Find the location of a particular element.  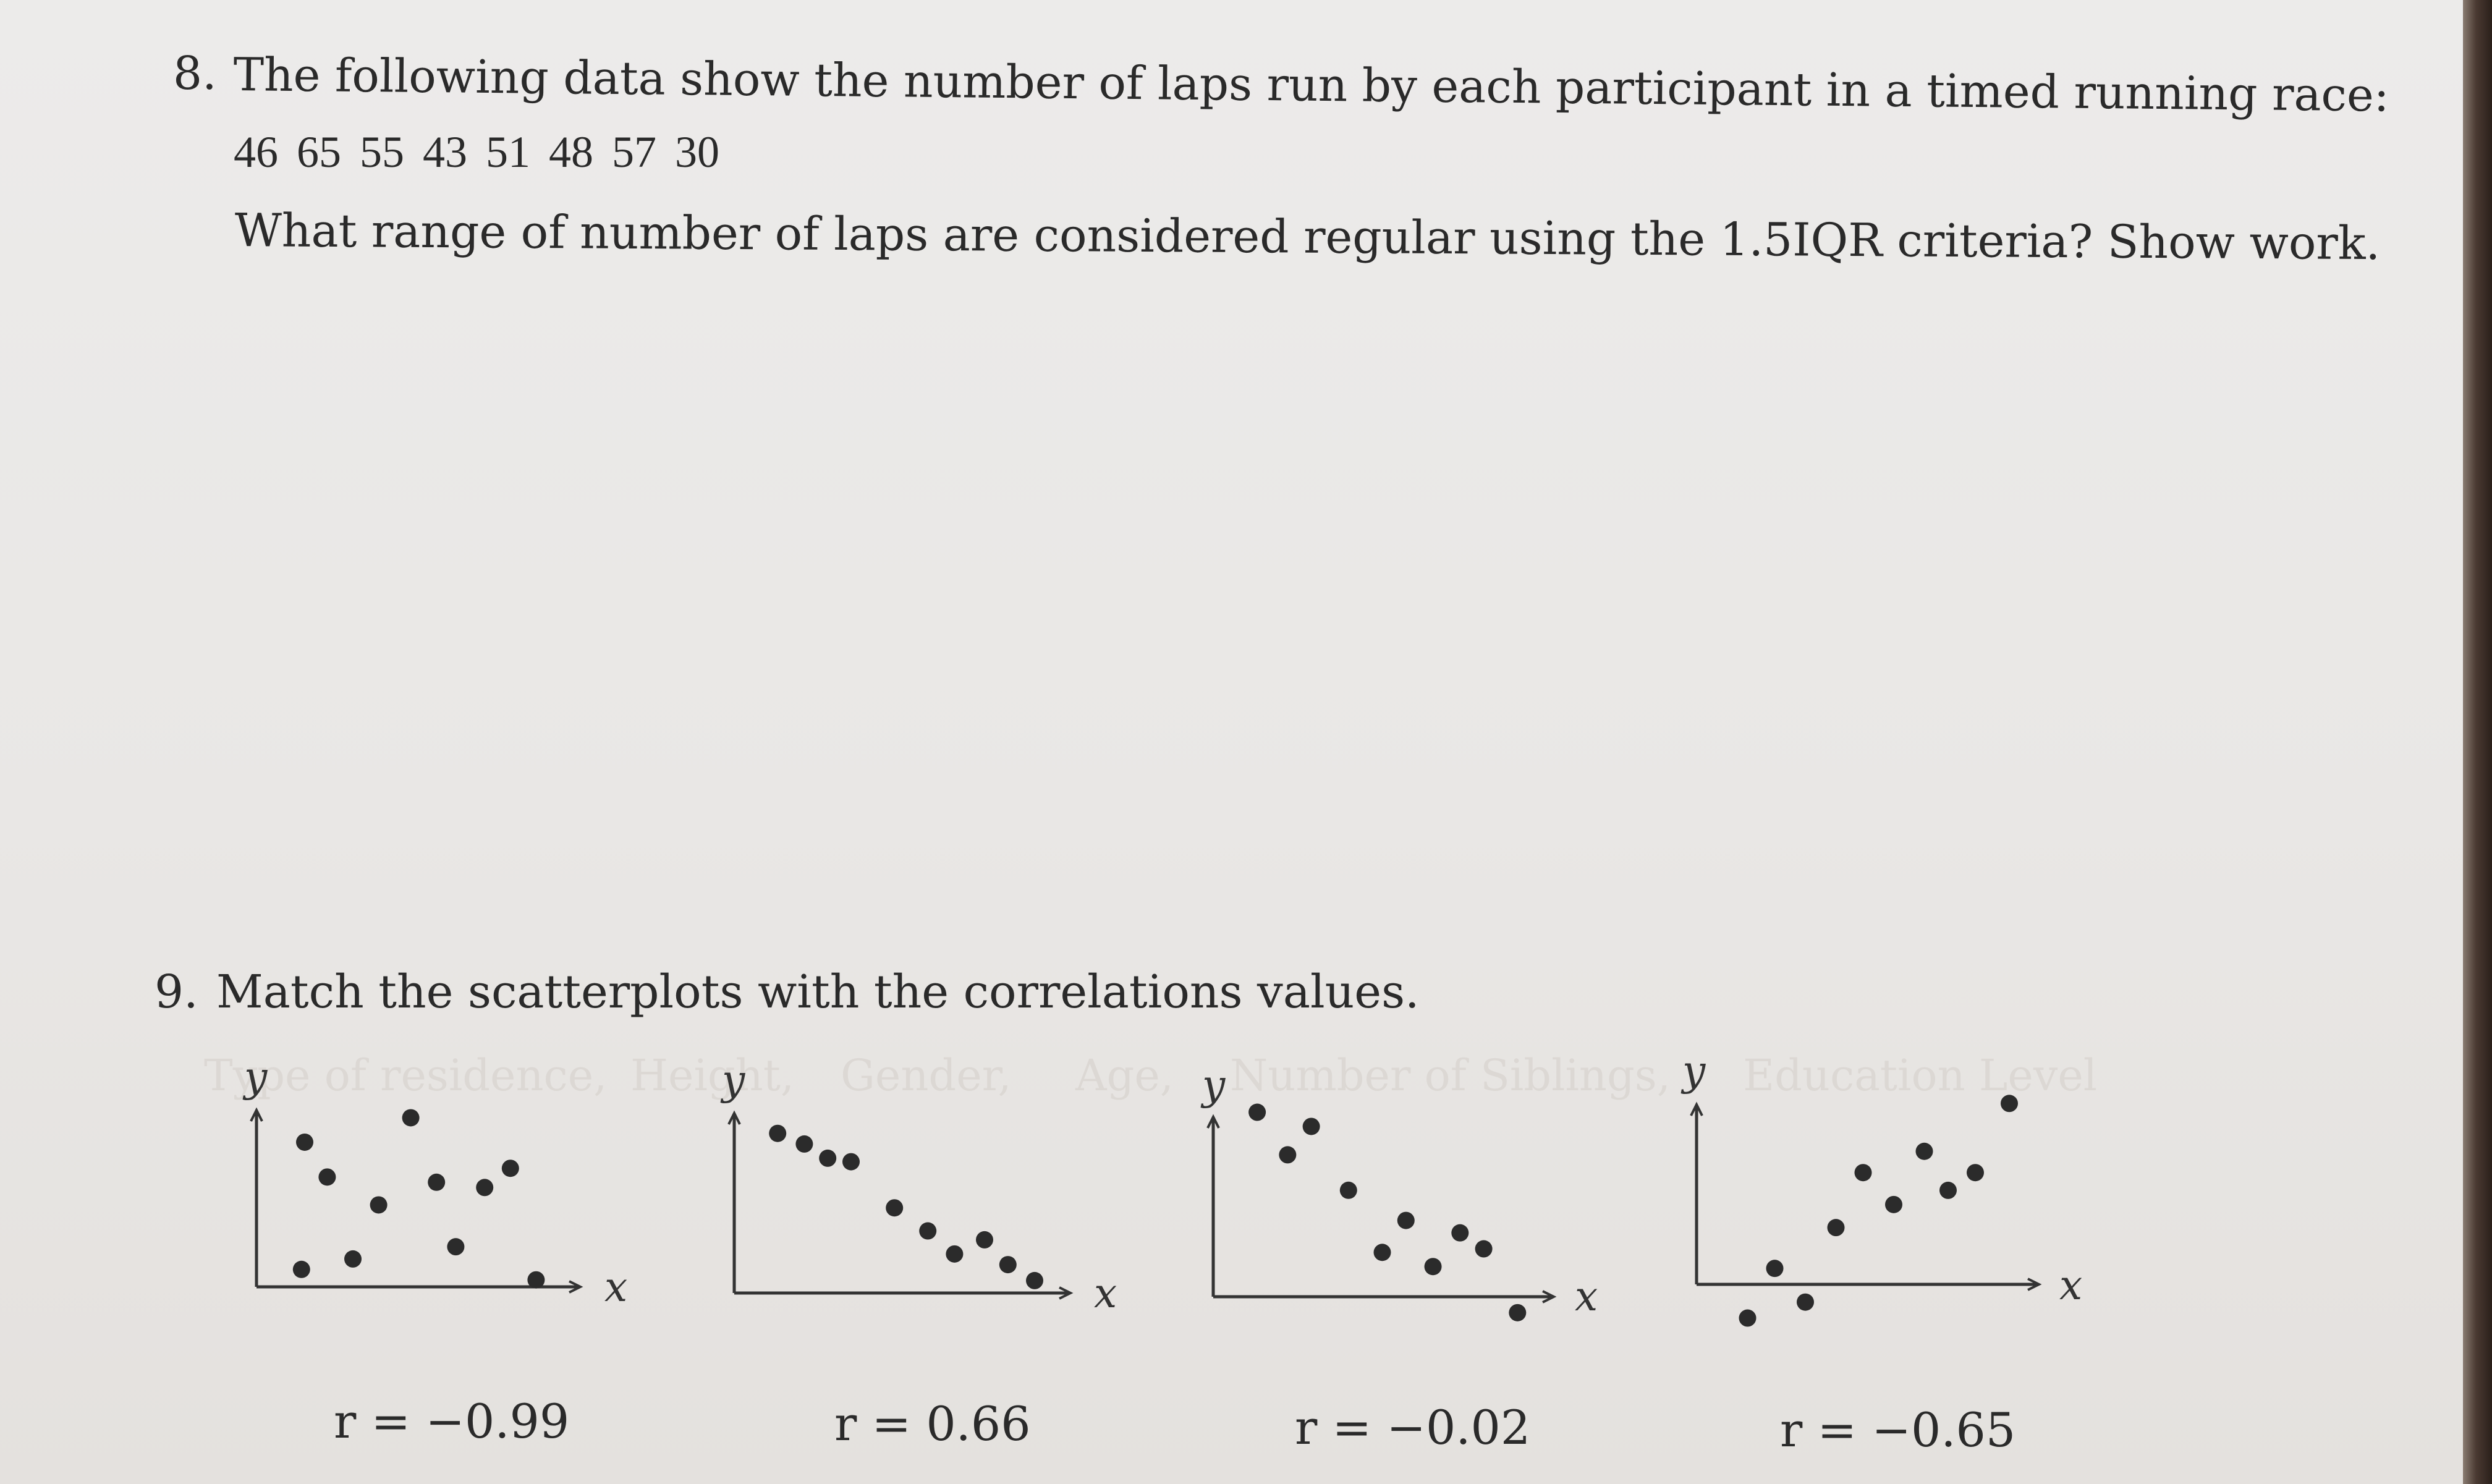

bleed-through-text-2: Height, is located at coordinates (712, 1075).